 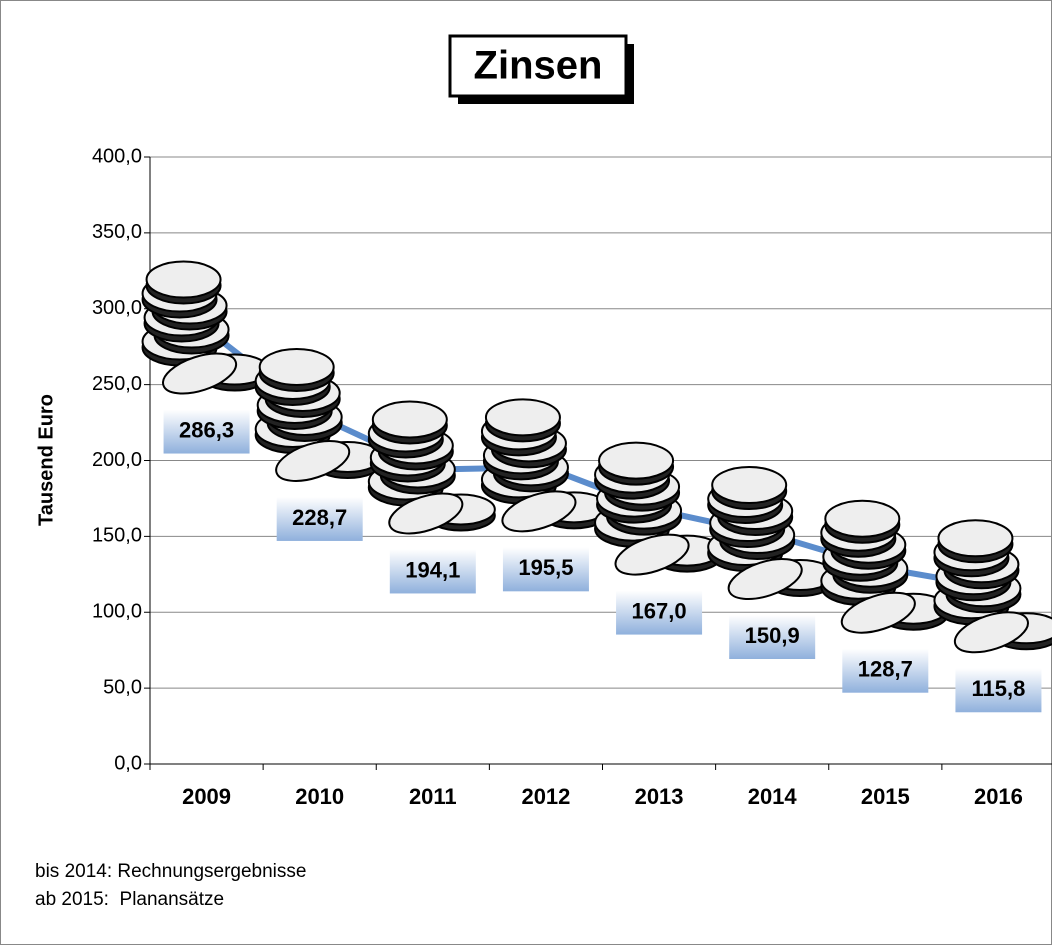 I want to click on y-tick-label: 250,0, so click(x=117, y=384).